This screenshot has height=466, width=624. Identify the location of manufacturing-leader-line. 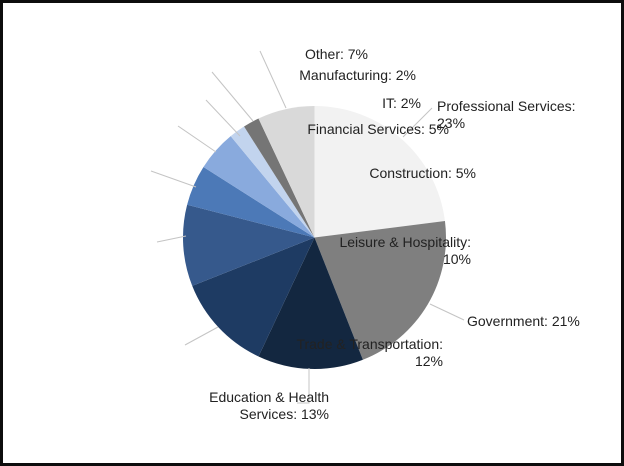
(232, 96).